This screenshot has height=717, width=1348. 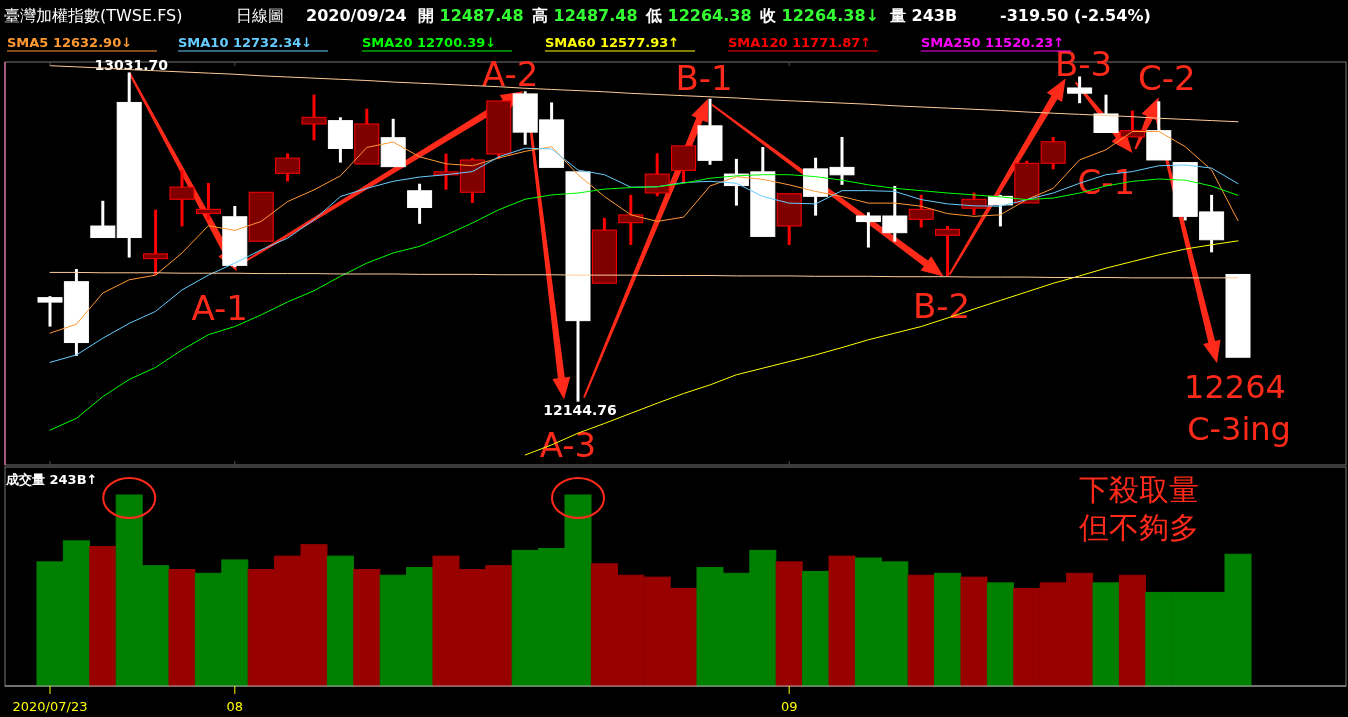 I want to click on text: 低 12264.38, so click(x=698, y=15).